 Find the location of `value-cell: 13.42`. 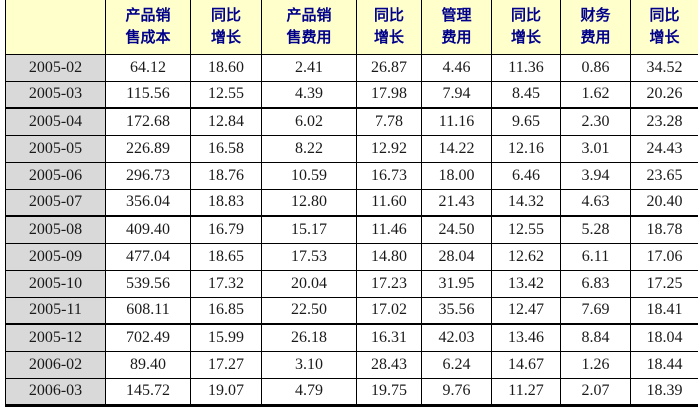

value-cell: 13.42 is located at coordinates (526, 283).